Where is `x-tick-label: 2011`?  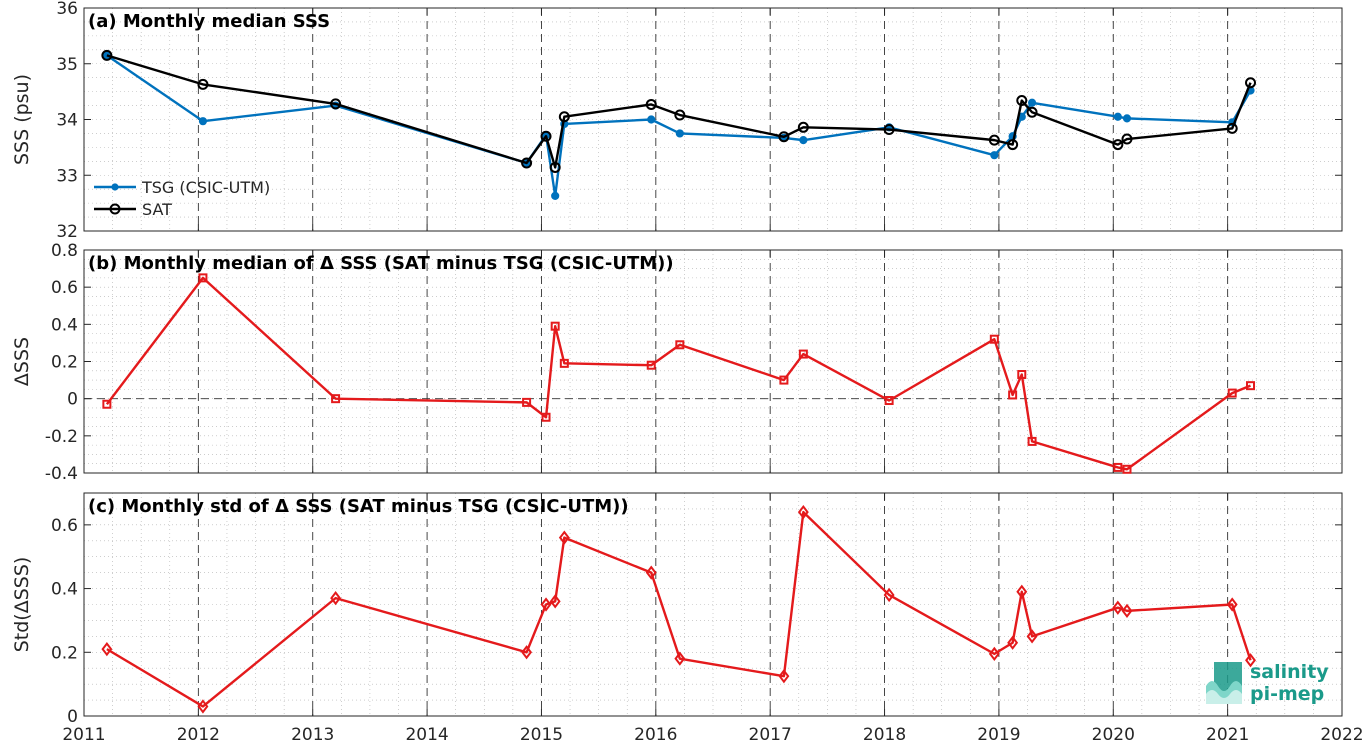
x-tick-label: 2011 is located at coordinates (83, 735).